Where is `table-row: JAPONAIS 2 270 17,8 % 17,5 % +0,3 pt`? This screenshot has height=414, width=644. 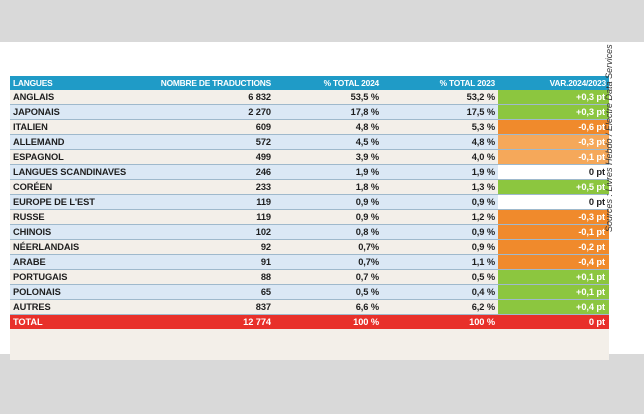
table-row: JAPONAIS 2 270 17,8 % 17,5 % +0,3 pt is located at coordinates (309, 112).